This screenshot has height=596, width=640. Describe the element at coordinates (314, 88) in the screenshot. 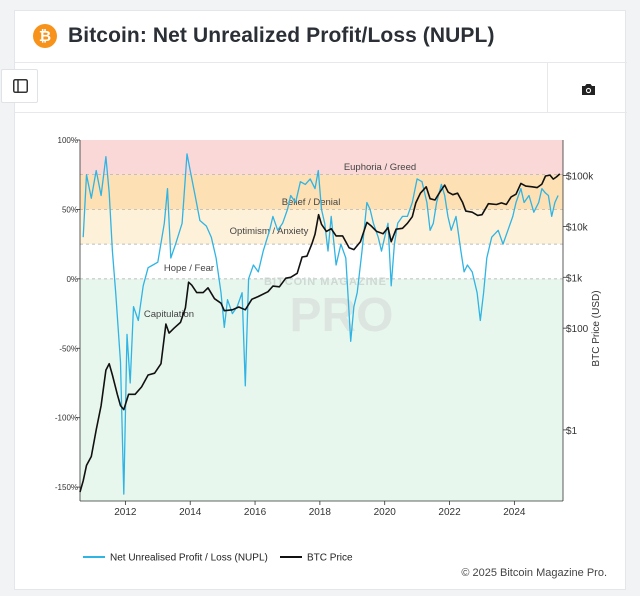

I see `chart-toolbar` at that location.